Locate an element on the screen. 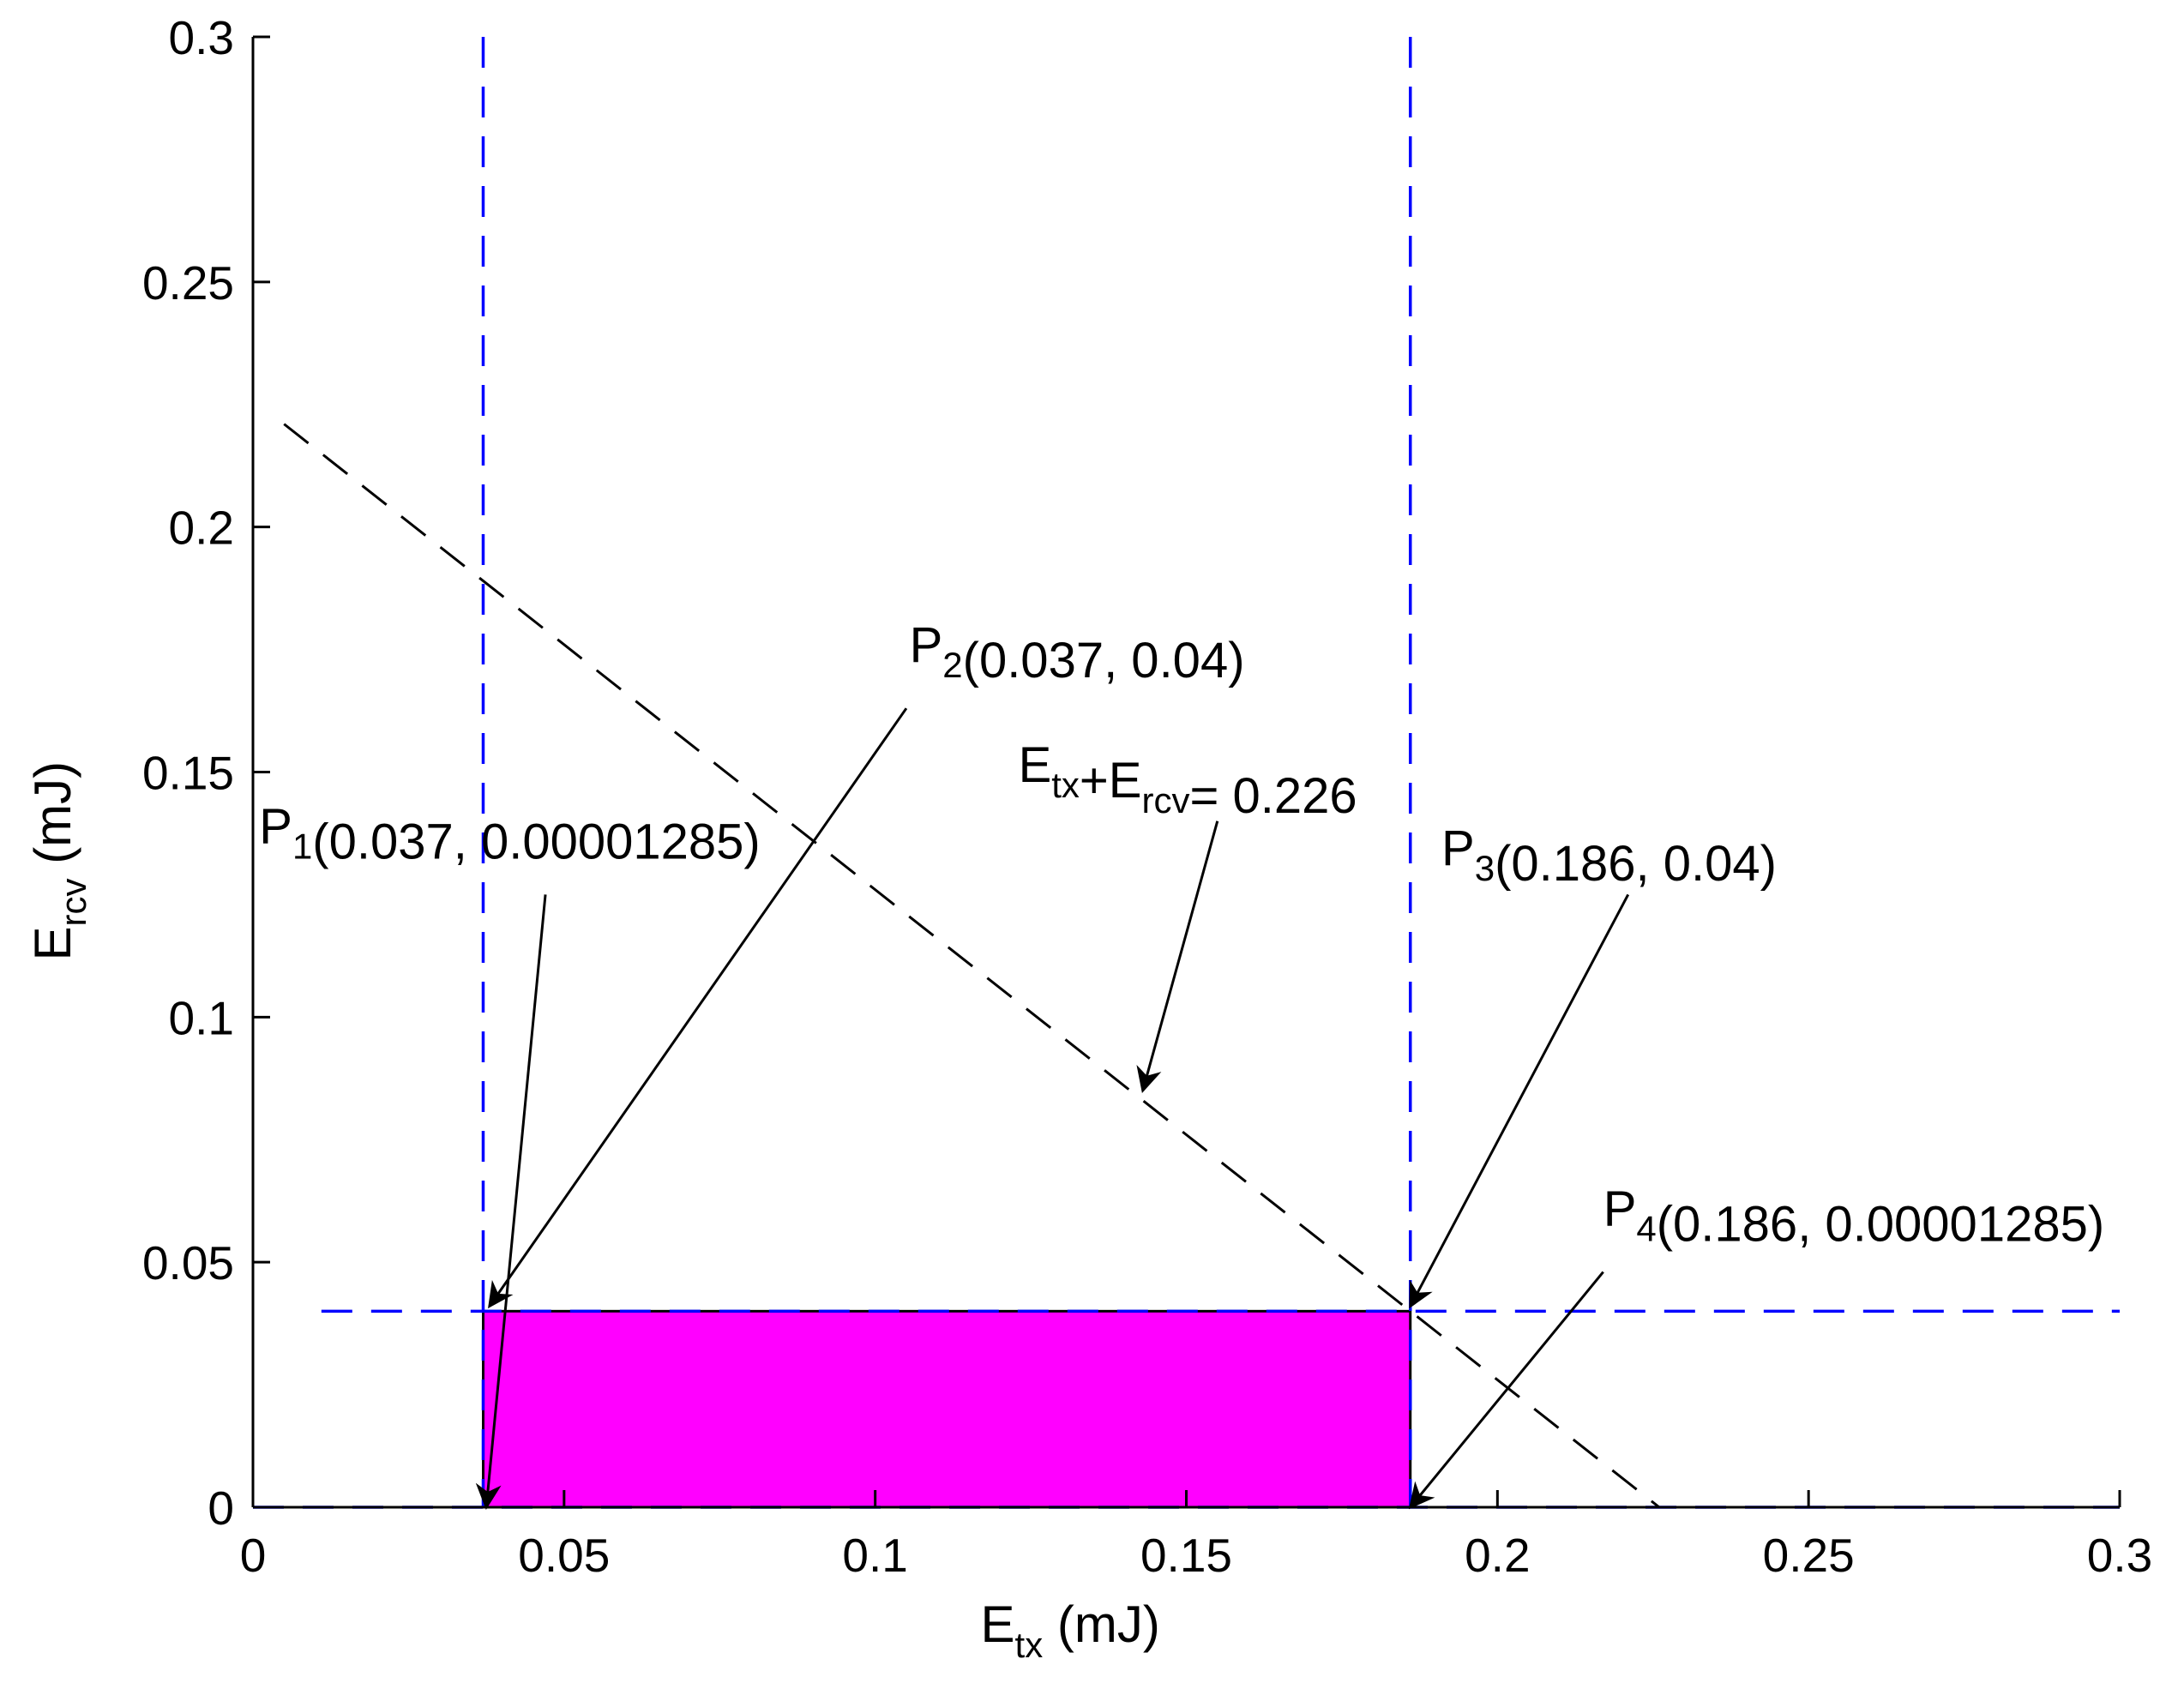 The height and width of the screenshot is (1695, 2184). annotation-arrow-p4 is located at coordinates (1506, 1391).